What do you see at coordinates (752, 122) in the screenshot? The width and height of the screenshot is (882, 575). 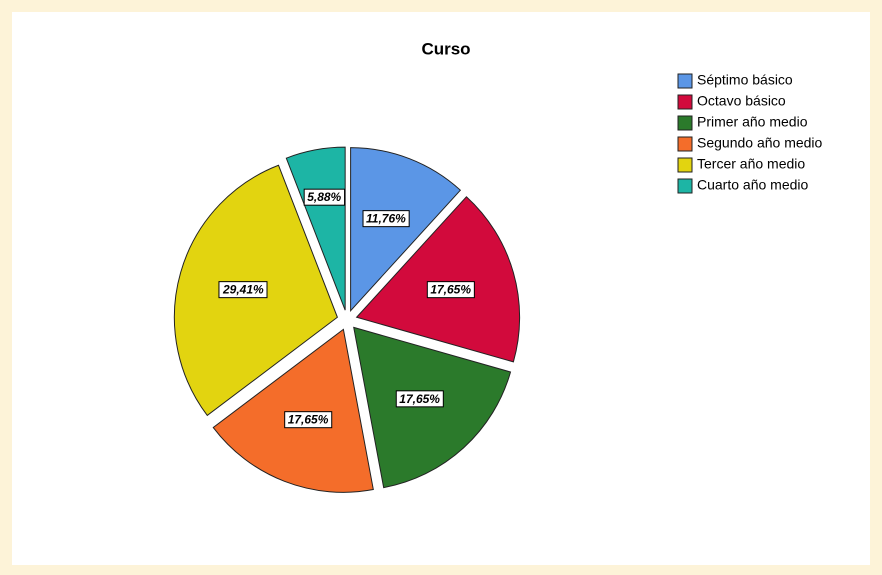 I see `legend-label: Primer año medio` at bounding box center [752, 122].